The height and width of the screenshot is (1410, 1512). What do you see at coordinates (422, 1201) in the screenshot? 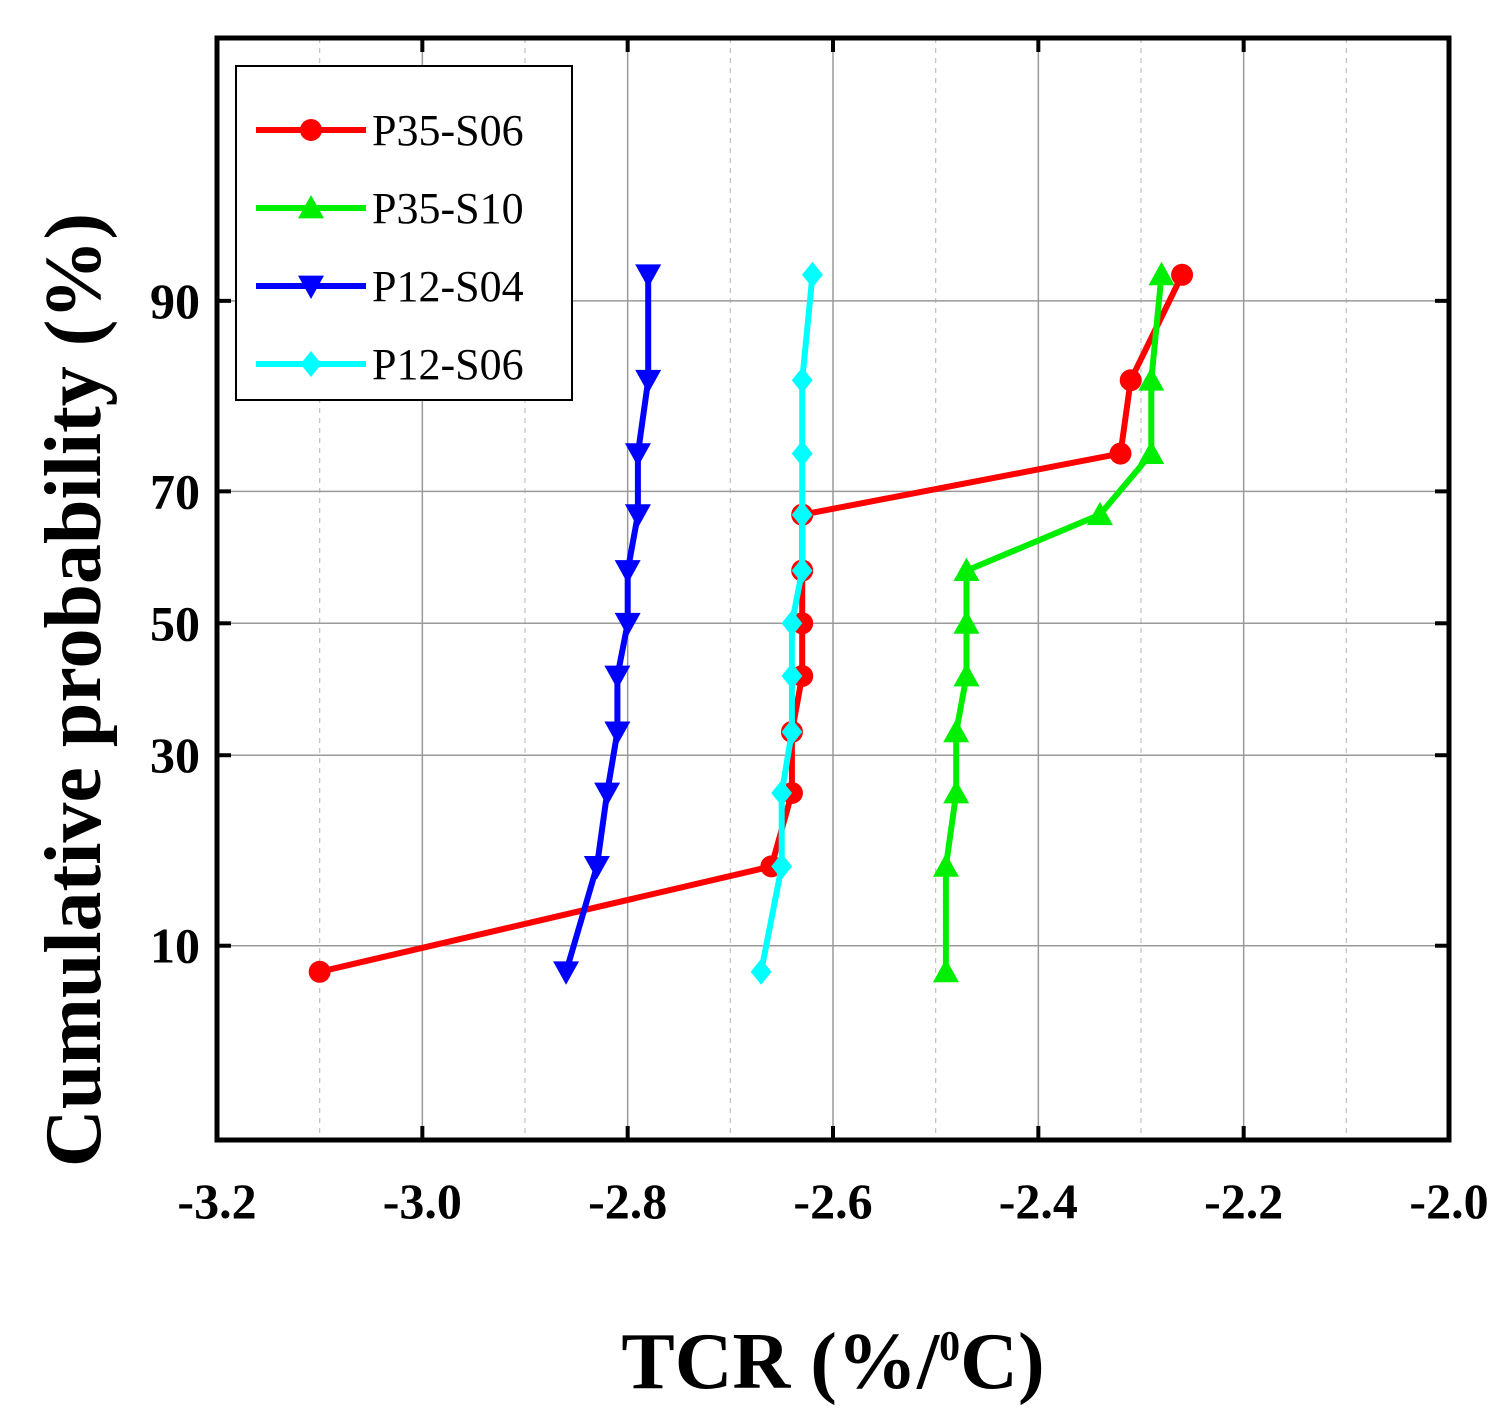
I see `x-tick-label: -3.0` at bounding box center [422, 1201].